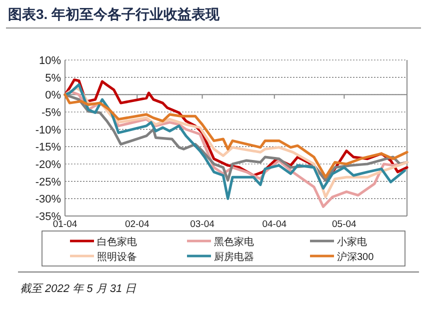 This screenshot has height=323, width=429. Describe the element at coordinates (53, 96) in the screenshot. I see `y-tick-label: 0%` at that location.